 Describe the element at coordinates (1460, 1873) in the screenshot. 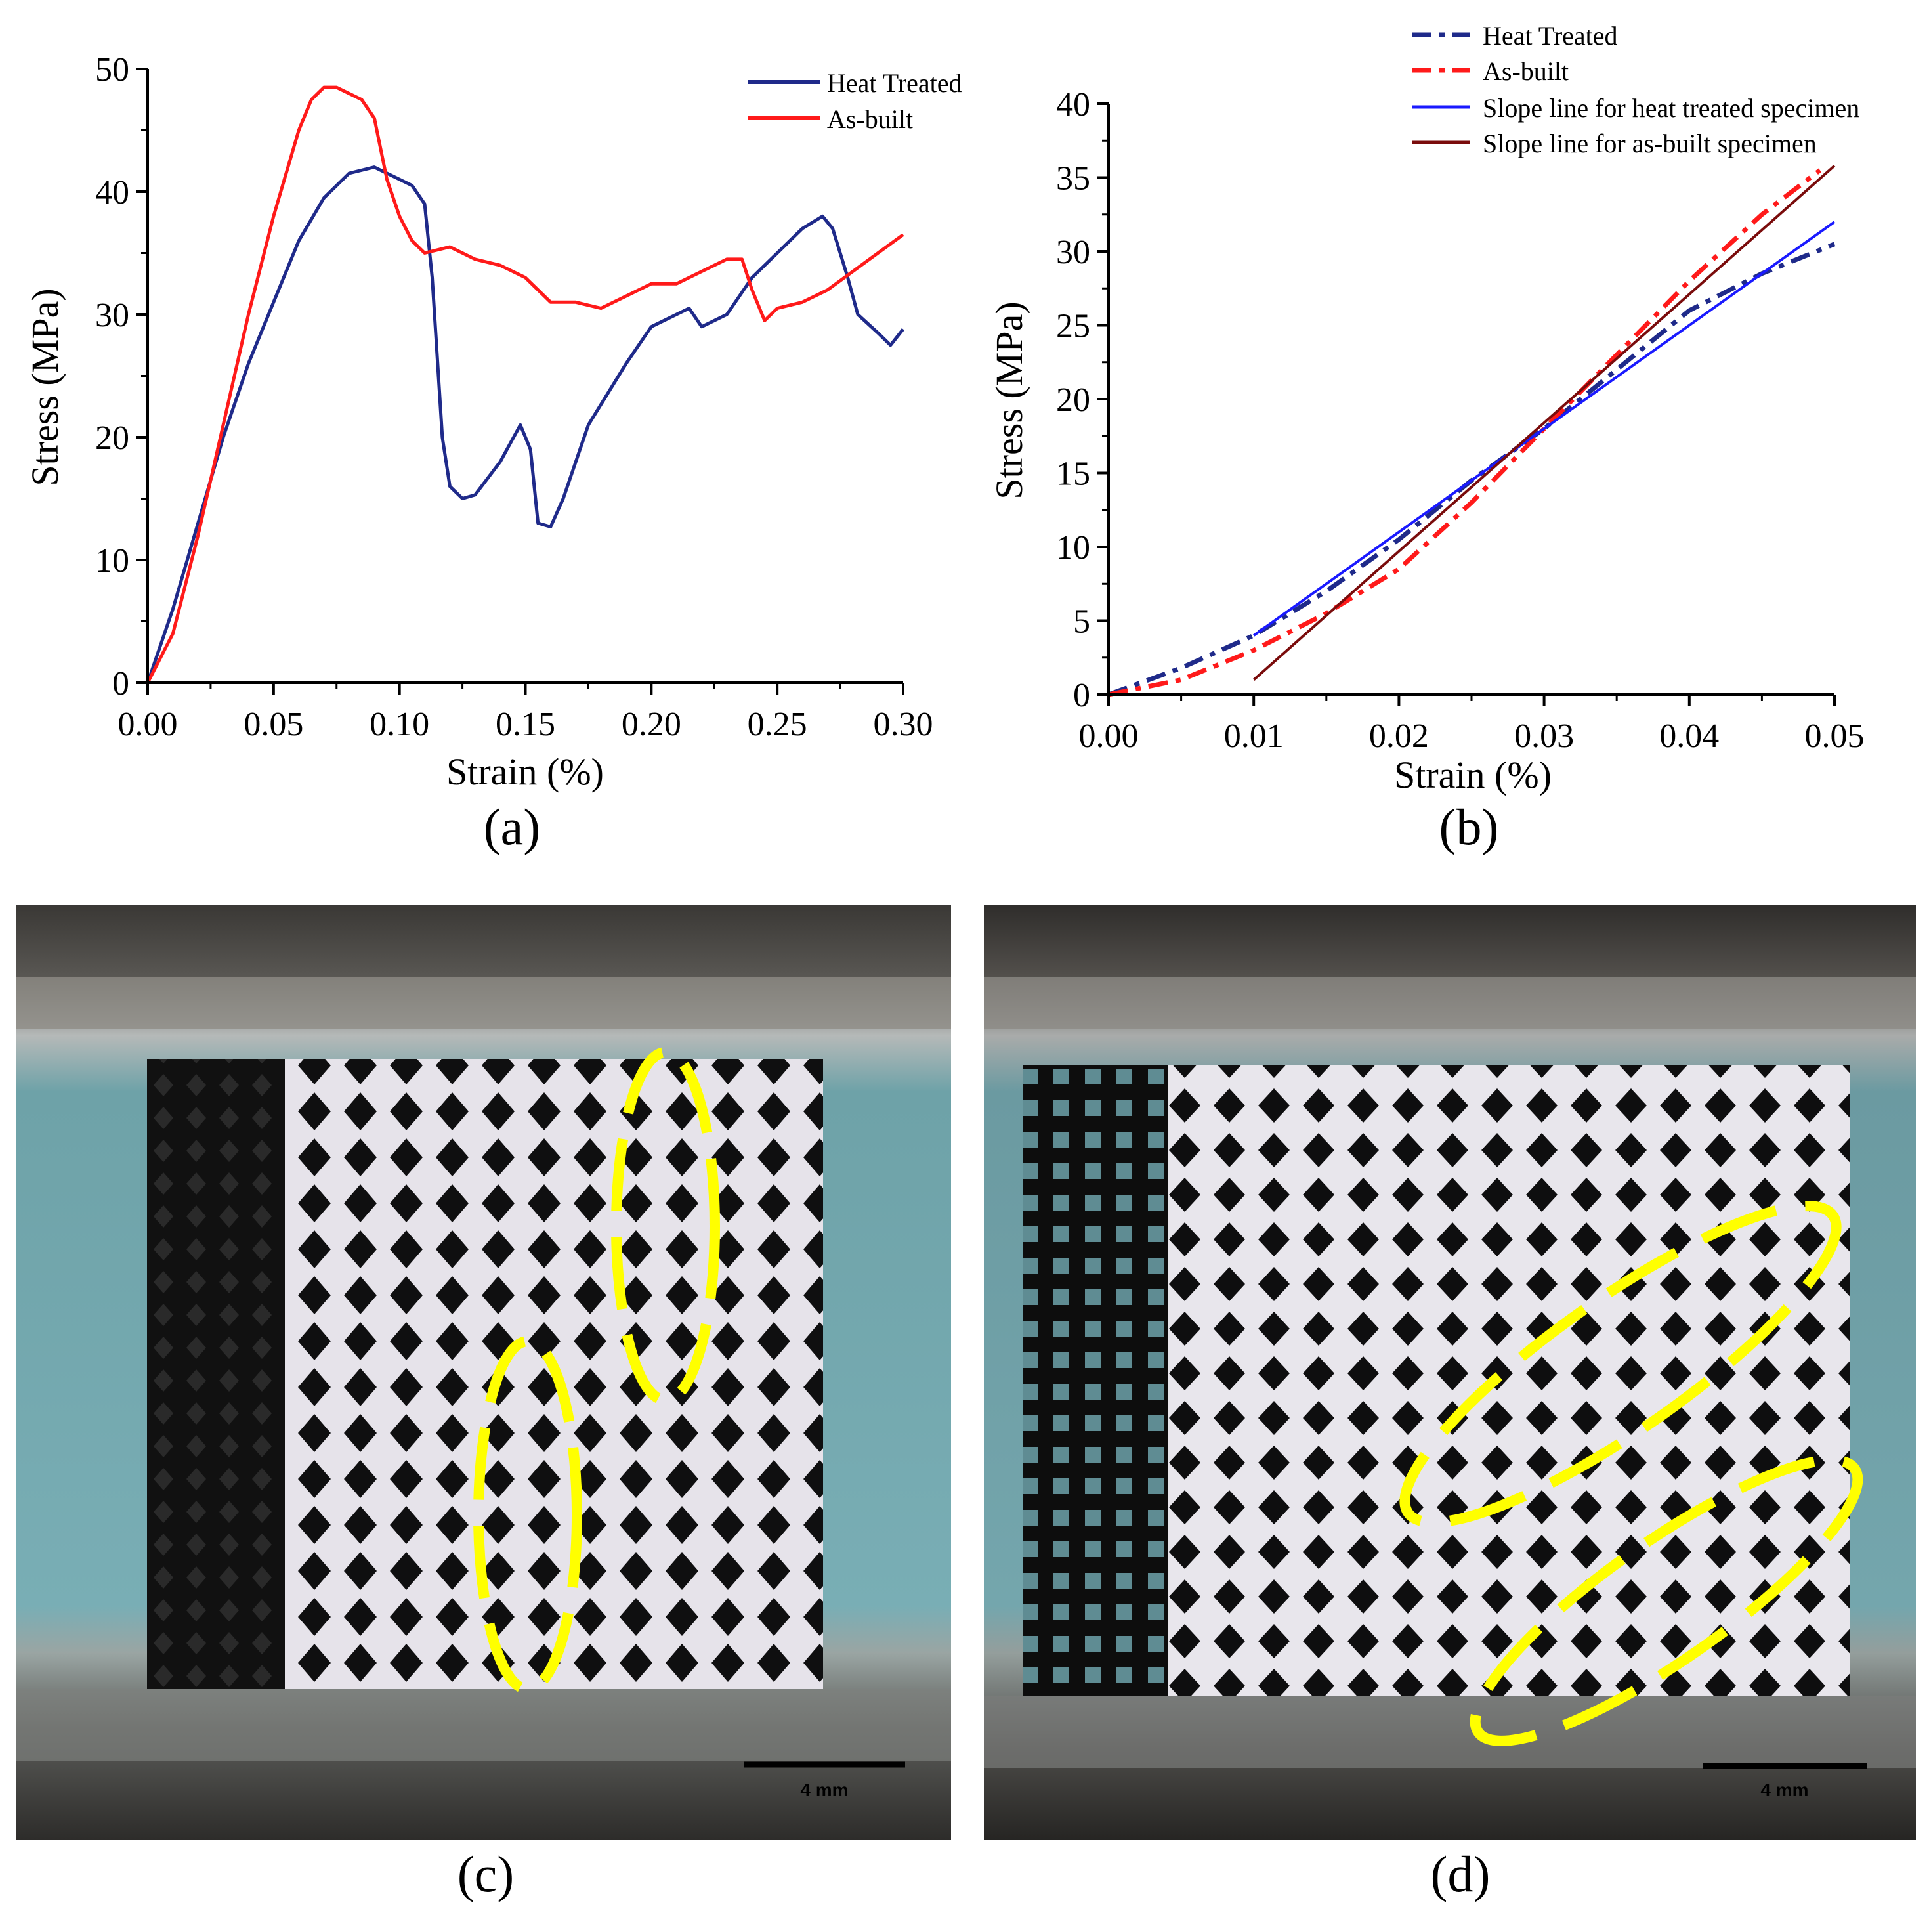

I see `panel-label-d: (d)` at that location.